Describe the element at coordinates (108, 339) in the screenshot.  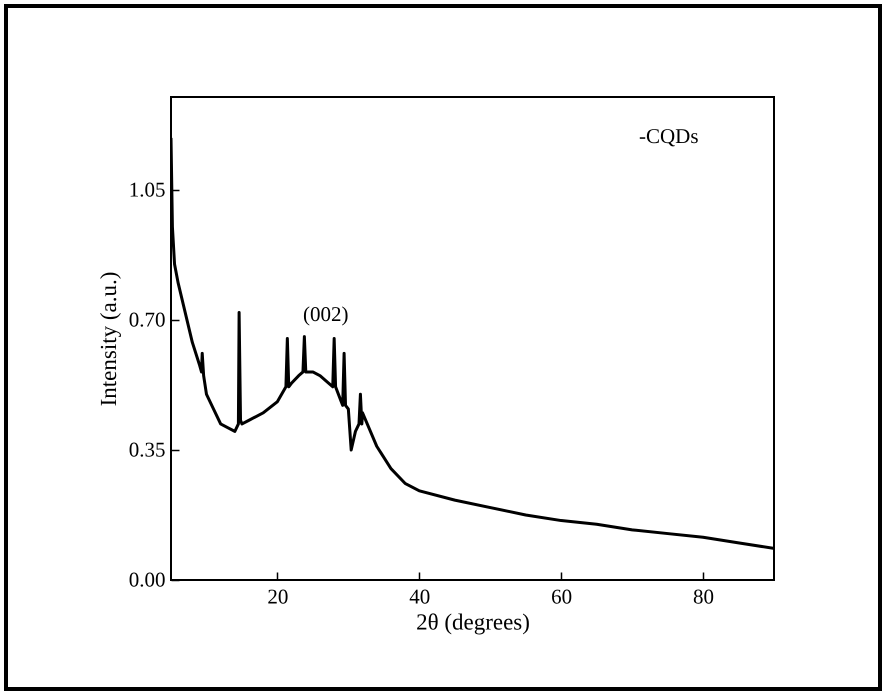
I see `y-axis-title: Intensity (a.u.)` at that location.